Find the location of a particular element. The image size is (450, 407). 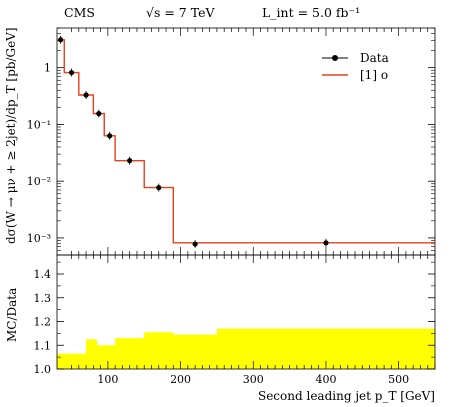

ratio-xtick-label: 500 is located at coordinates (398, 379).